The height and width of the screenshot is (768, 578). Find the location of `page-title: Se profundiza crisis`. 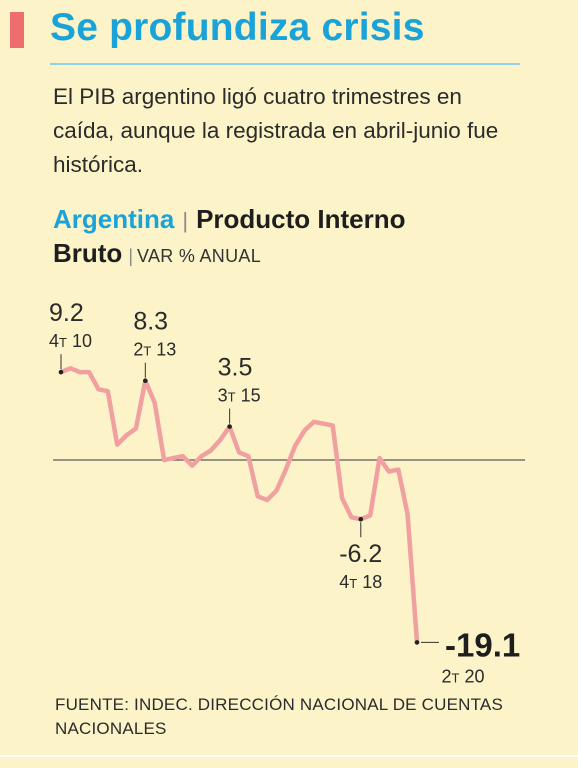

page-title: Se profundiza crisis is located at coordinates (237, 27).